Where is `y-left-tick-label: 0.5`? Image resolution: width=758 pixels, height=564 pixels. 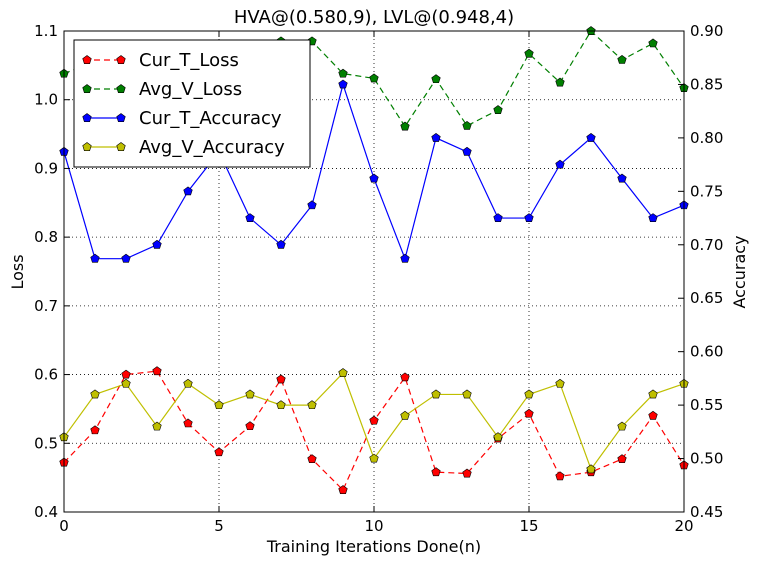
y-left-tick-label: 0.5 is located at coordinates (46, 443).